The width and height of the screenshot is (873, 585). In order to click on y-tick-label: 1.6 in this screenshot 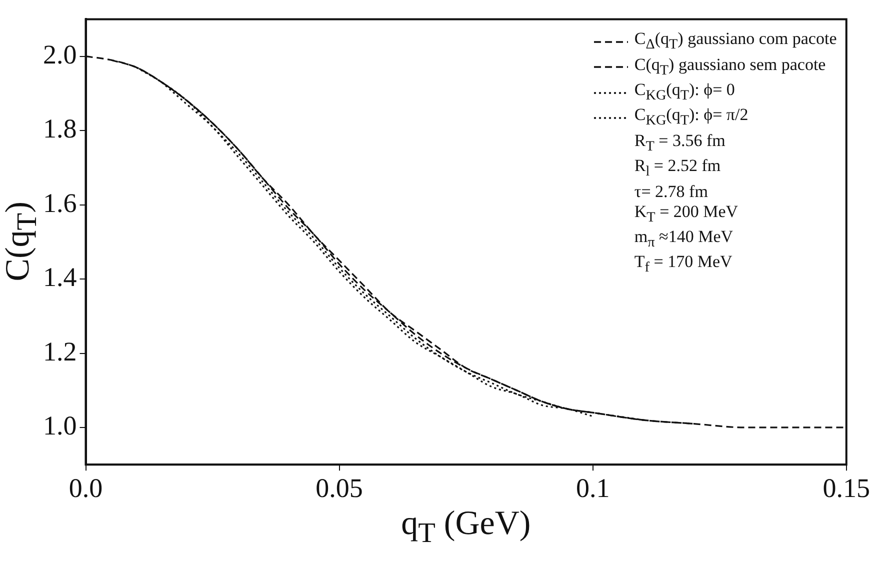, I will do `click(60, 203)`.